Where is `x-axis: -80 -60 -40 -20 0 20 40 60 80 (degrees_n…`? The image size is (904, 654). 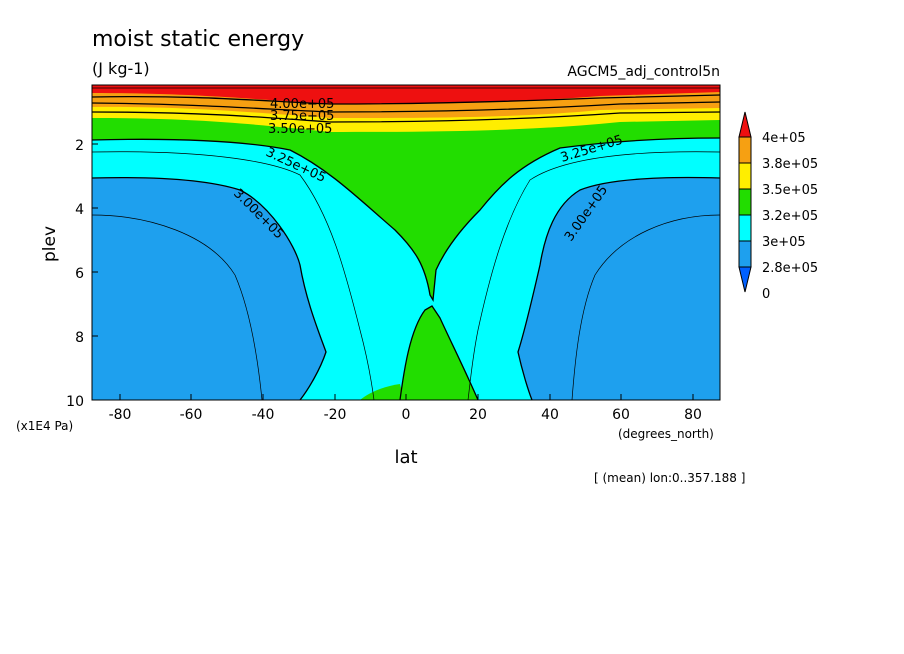 x-axis: -80 -60 -40 -20 0 20 40 60 80 (degrees_n… is located at coordinates (411, 431).